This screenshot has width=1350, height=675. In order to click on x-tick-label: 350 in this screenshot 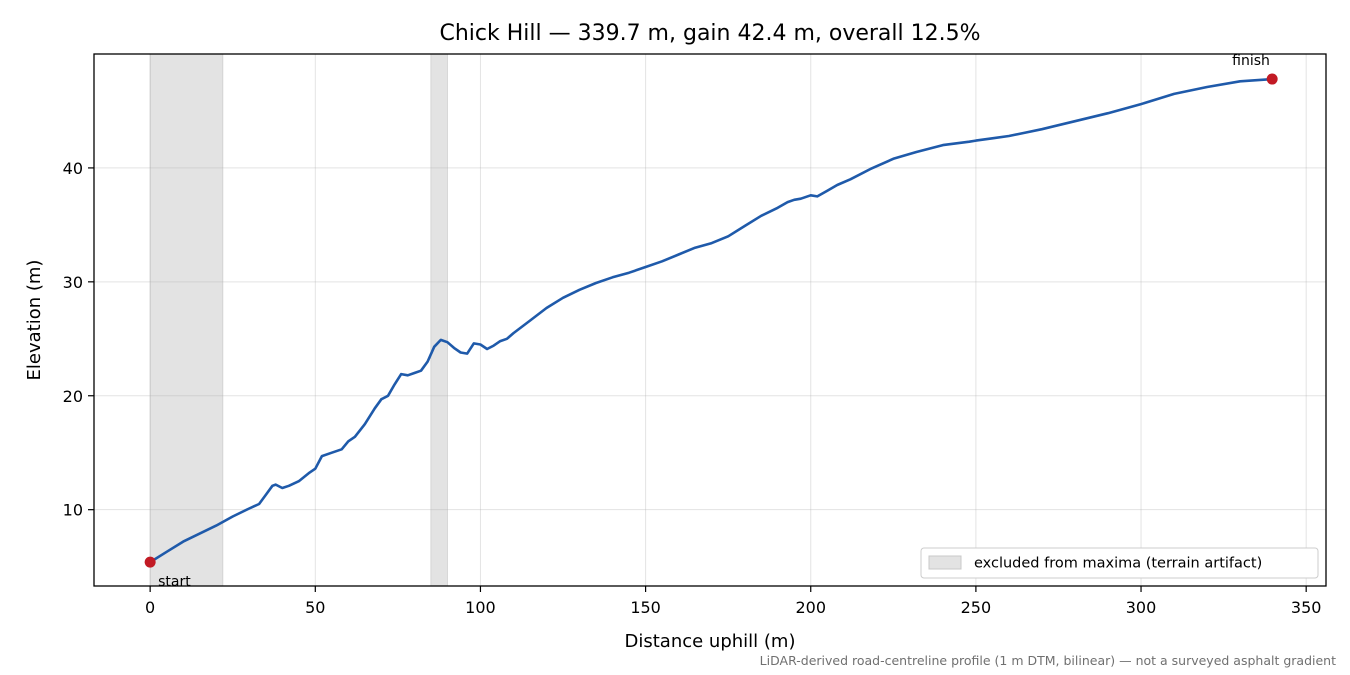, I will do `click(1306, 607)`.